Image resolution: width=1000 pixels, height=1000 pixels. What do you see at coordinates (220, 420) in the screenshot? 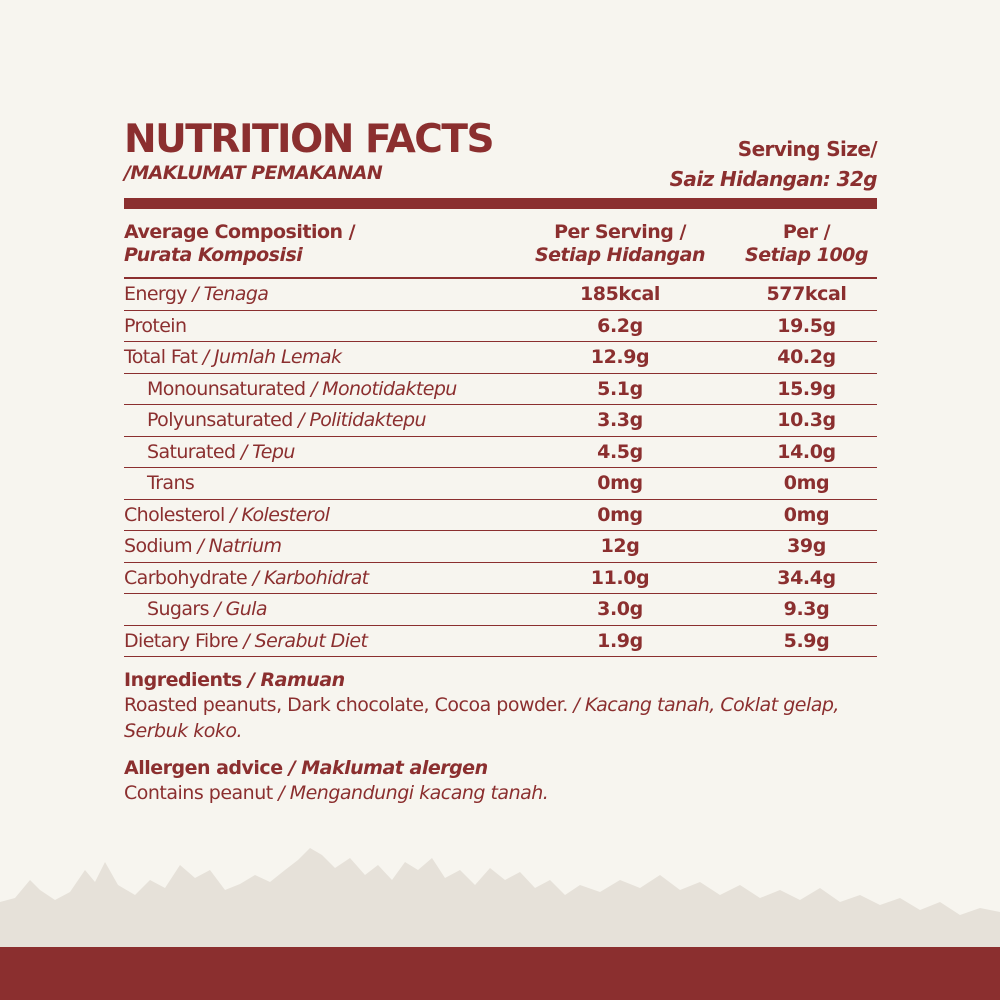
I see `nutrient-name-en: Polyunsaturated` at bounding box center [220, 420].